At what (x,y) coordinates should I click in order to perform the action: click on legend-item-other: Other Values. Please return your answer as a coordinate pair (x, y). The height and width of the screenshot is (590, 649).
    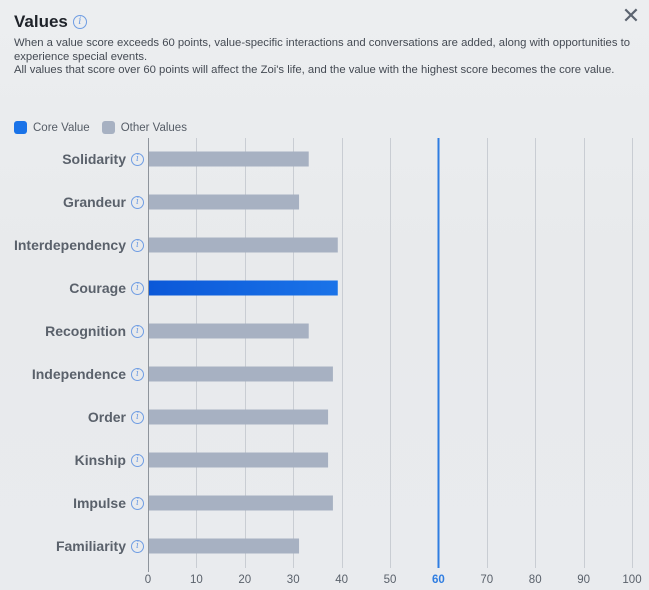
    Looking at the image, I should click on (144, 127).